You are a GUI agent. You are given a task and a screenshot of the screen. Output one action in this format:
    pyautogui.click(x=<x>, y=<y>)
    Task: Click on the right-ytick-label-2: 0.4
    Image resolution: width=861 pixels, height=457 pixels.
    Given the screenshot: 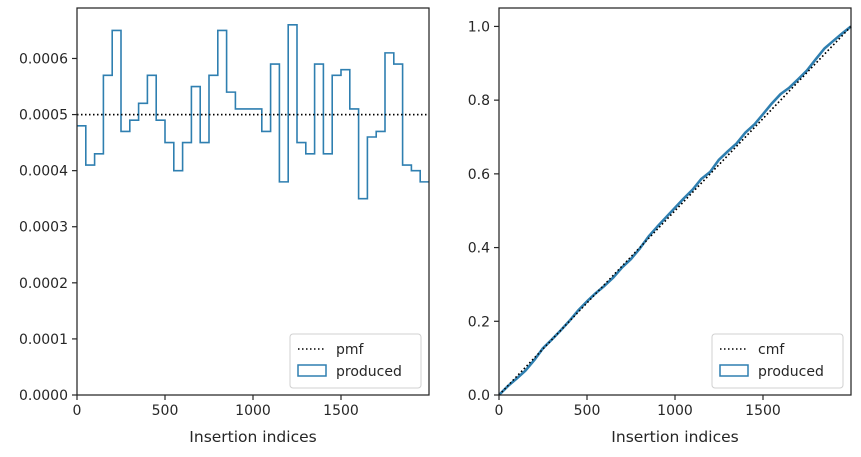 What is the action you would take?
    pyautogui.click(x=479, y=249)
    